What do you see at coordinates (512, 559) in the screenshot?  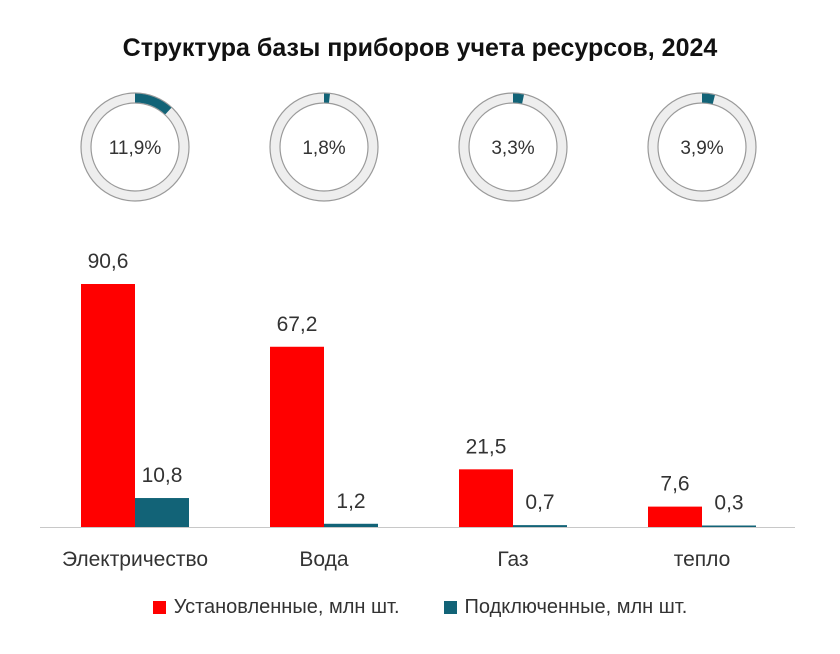 I see `x-tick-label-2: Газ` at bounding box center [512, 559].